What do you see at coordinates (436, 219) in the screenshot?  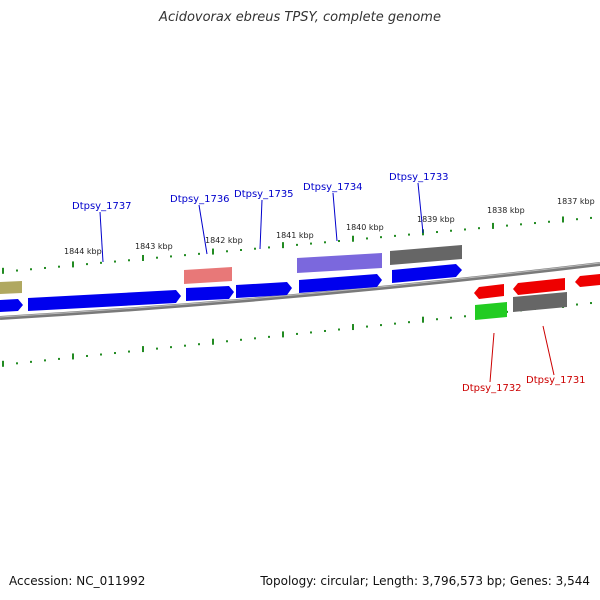 I see `tick-label-1839: 1839 kbp` at bounding box center [436, 219].